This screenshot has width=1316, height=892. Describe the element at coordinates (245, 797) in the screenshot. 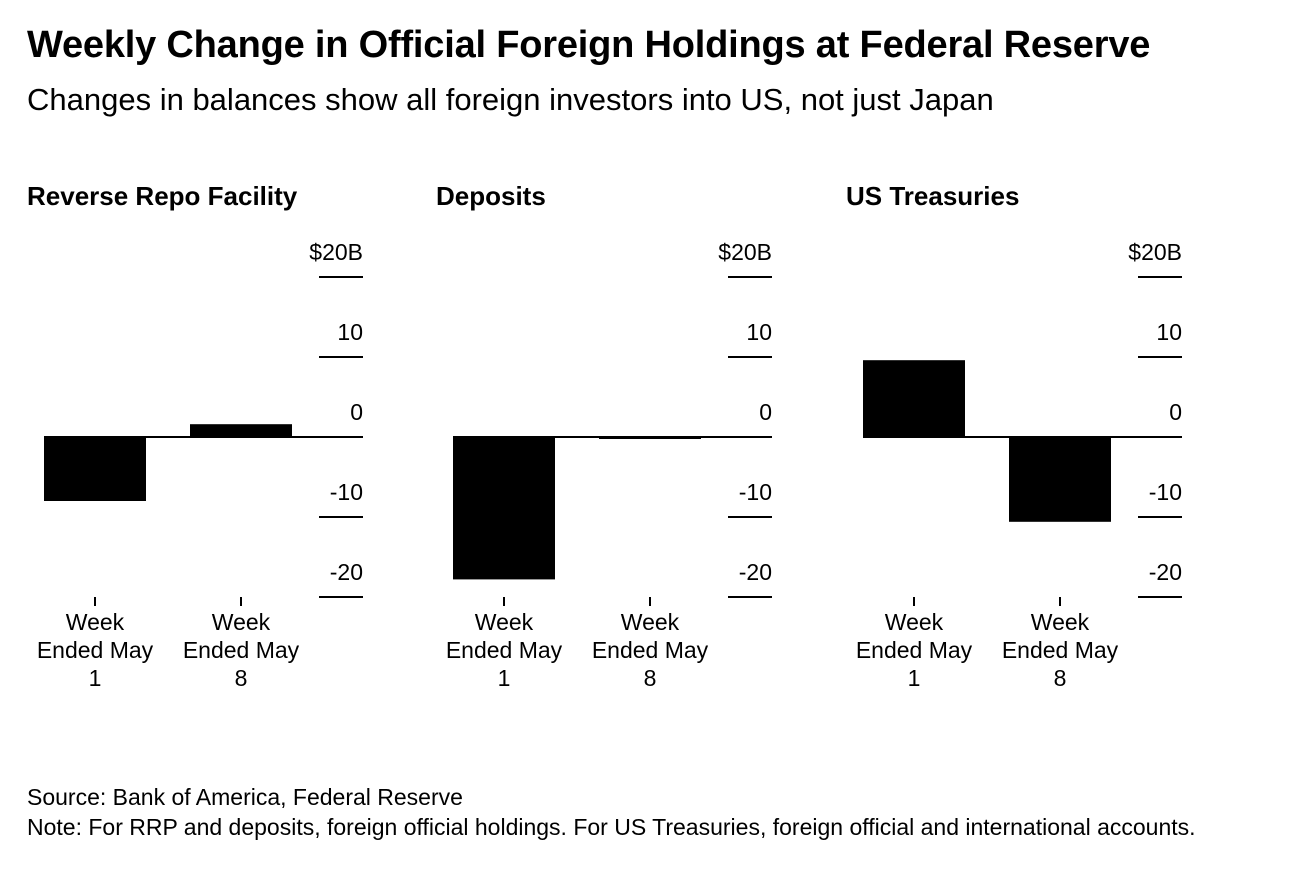

I see `source-note: Source: Bank of America, Federal Reserve` at that location.